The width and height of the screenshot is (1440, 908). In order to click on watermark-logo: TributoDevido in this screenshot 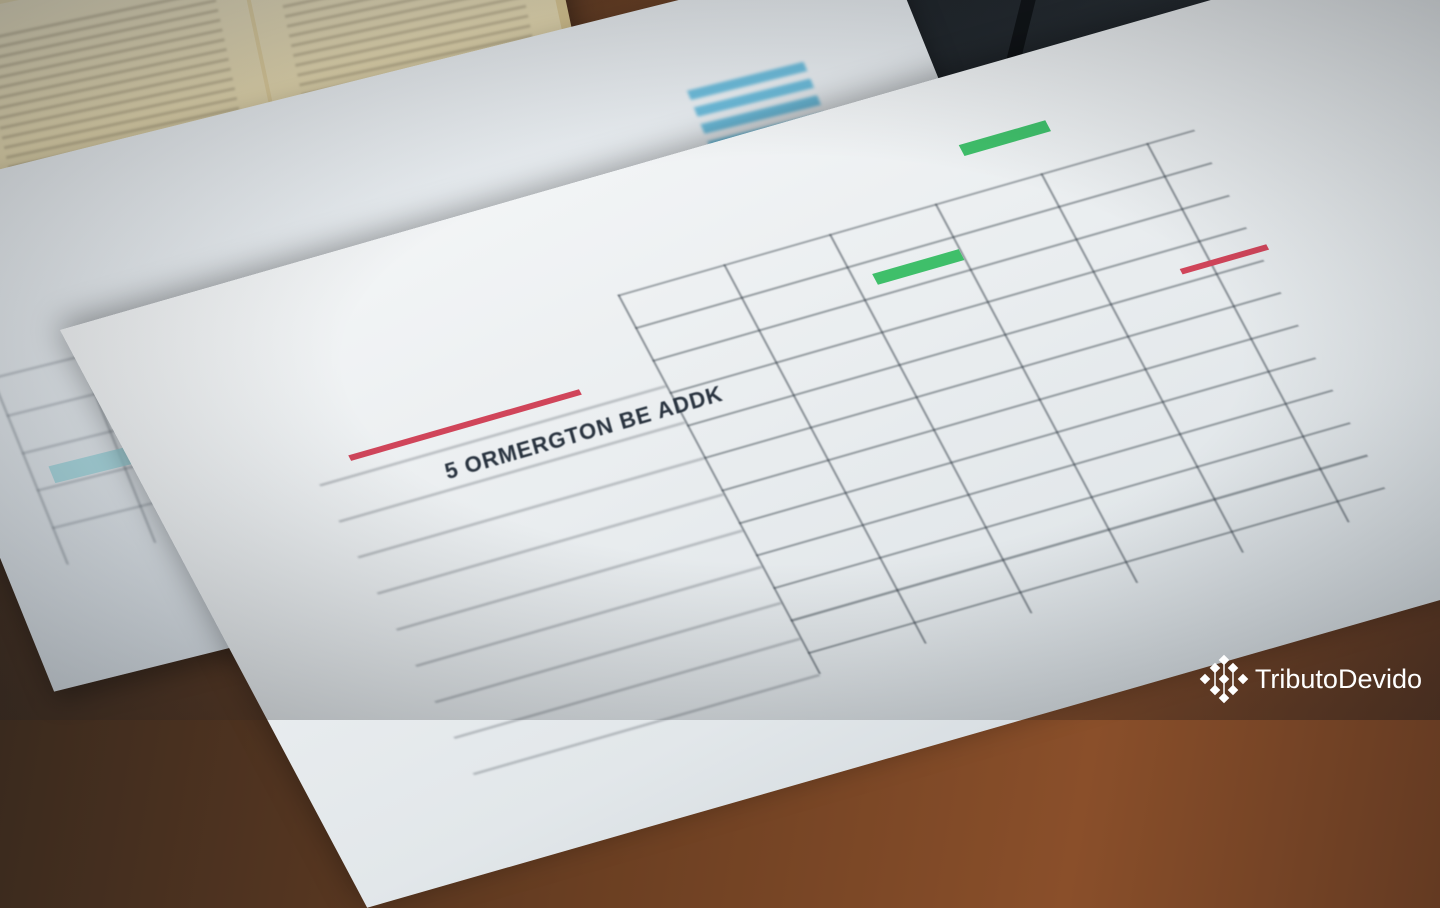, I will do `click(1310, 679)`.